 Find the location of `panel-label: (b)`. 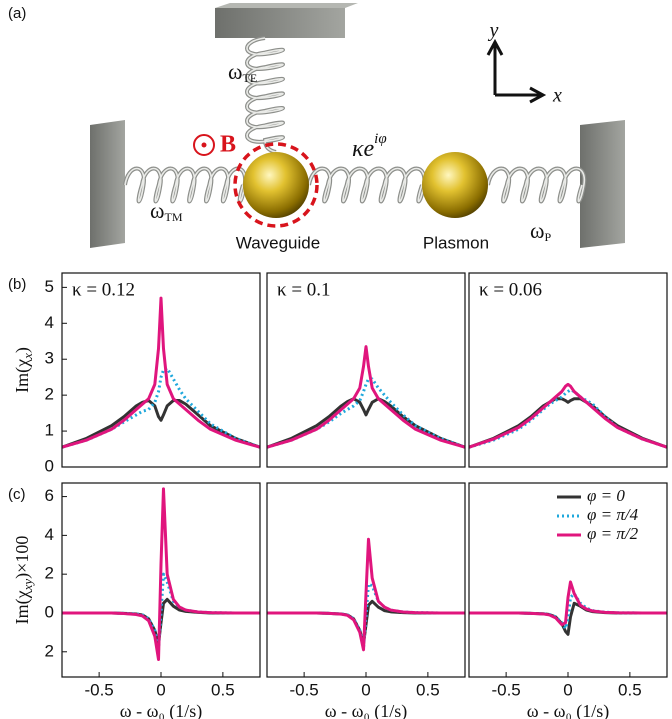

panel-label: (b) is located at coordinates (17, 284).